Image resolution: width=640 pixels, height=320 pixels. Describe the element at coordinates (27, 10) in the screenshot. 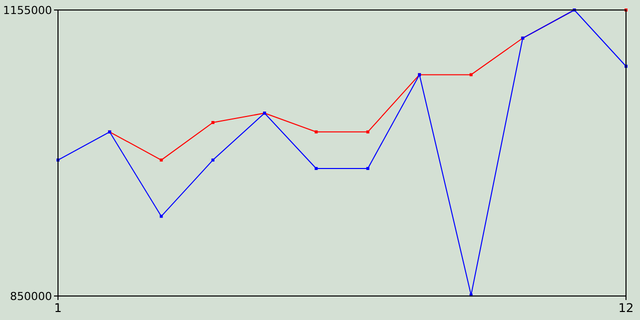

I see `y-tick-label: 1155000` at that location.